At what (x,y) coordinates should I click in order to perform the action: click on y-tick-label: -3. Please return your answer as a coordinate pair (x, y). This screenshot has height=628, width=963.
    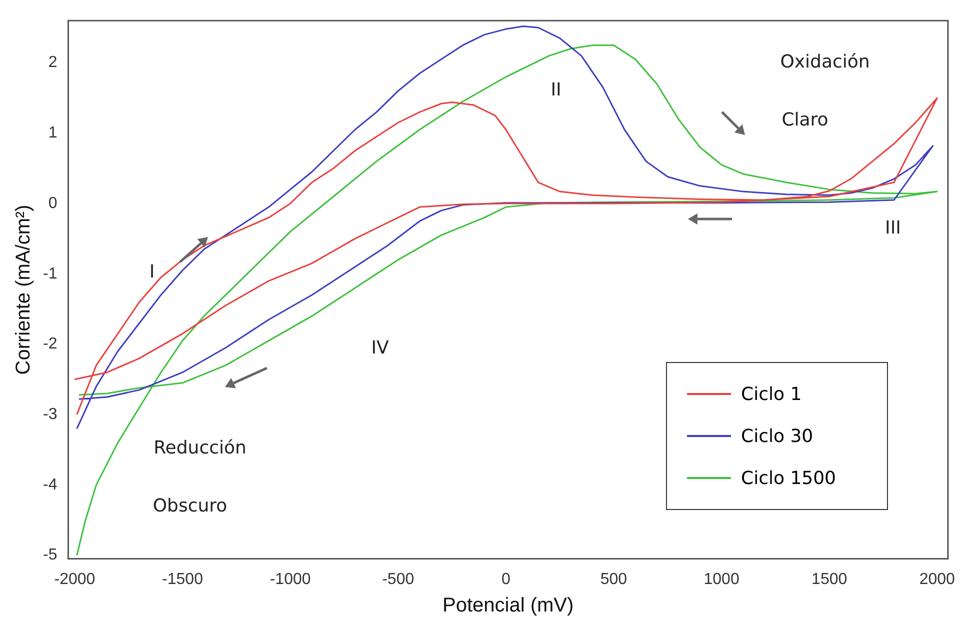
    Looking at the image, I should click on (50, 414).